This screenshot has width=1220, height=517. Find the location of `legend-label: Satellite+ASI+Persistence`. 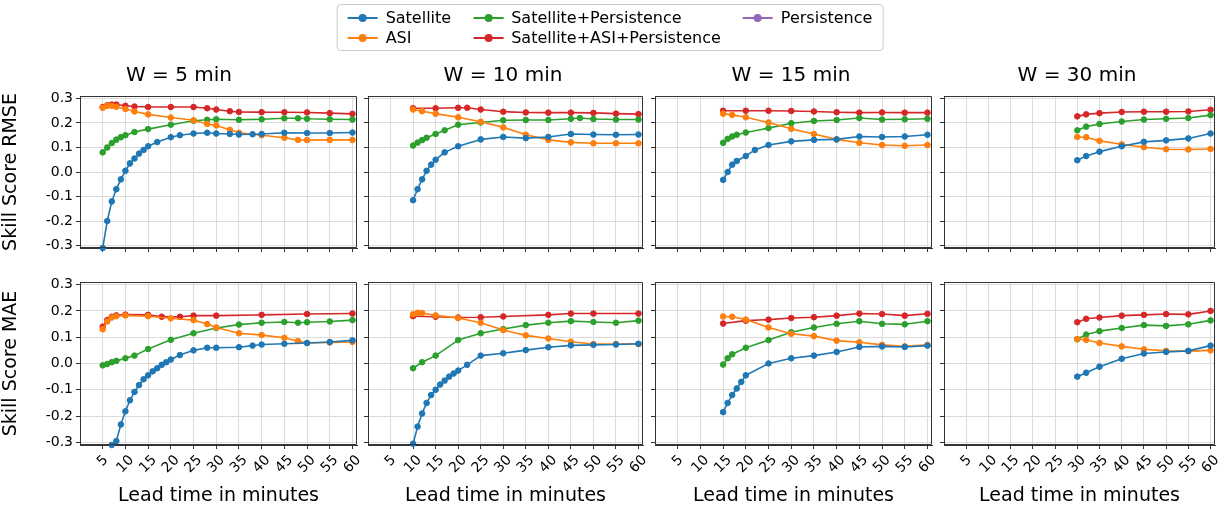

legend-label: Satellite+ASI+Persistence is located at coordinates (616, 37).